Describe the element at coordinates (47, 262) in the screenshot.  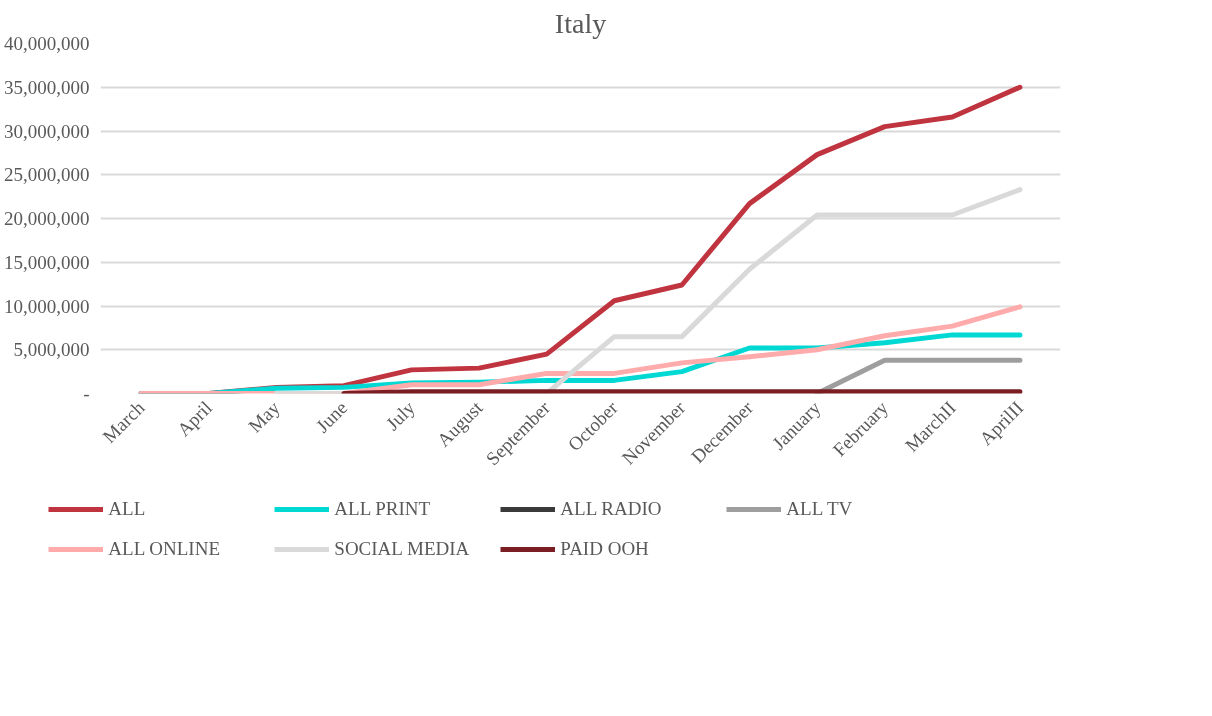
I see `y-tick-label: 15,000,000` at that location.